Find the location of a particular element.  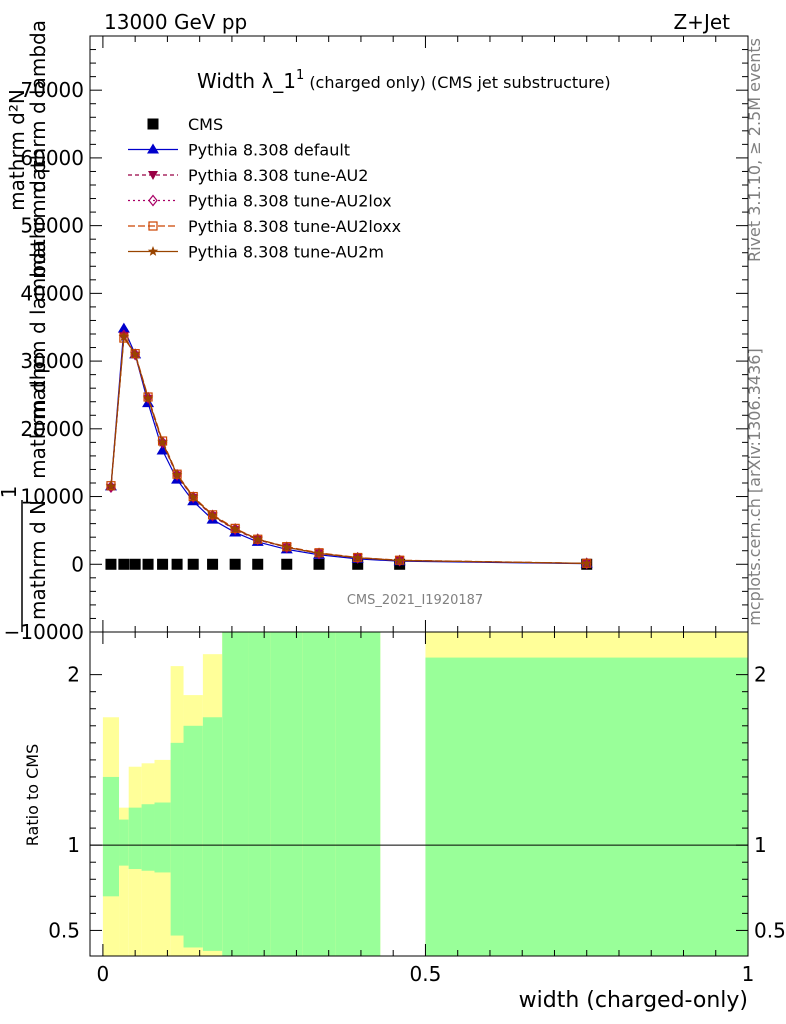

ratio-xtick-label: 1 is located at coordinates (748, 974).